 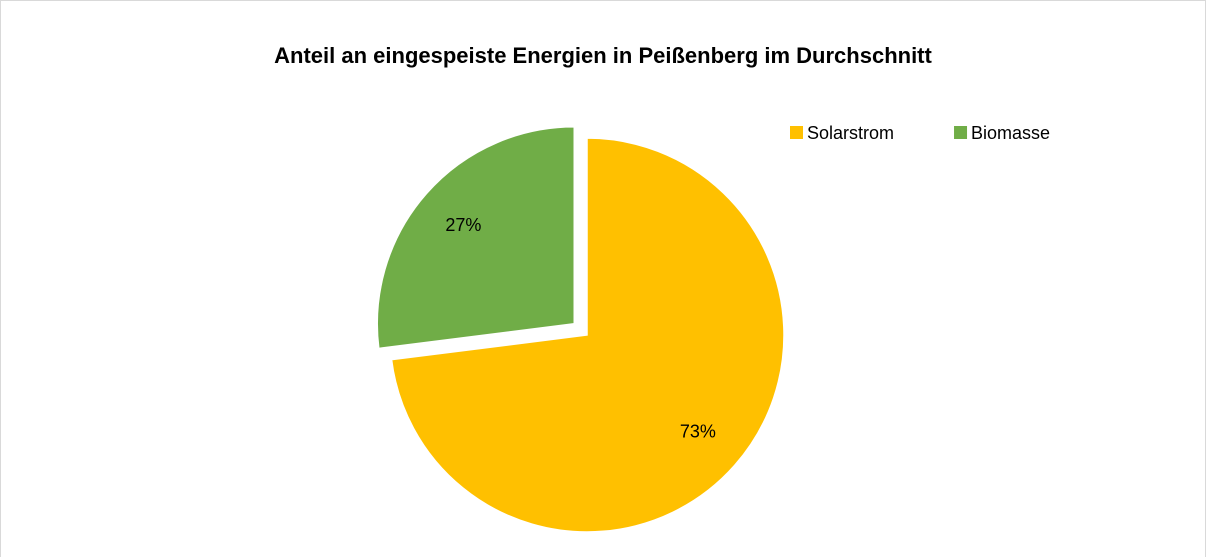 I want to click on legend-label: Solarstrom, so click(x=850, y=133).